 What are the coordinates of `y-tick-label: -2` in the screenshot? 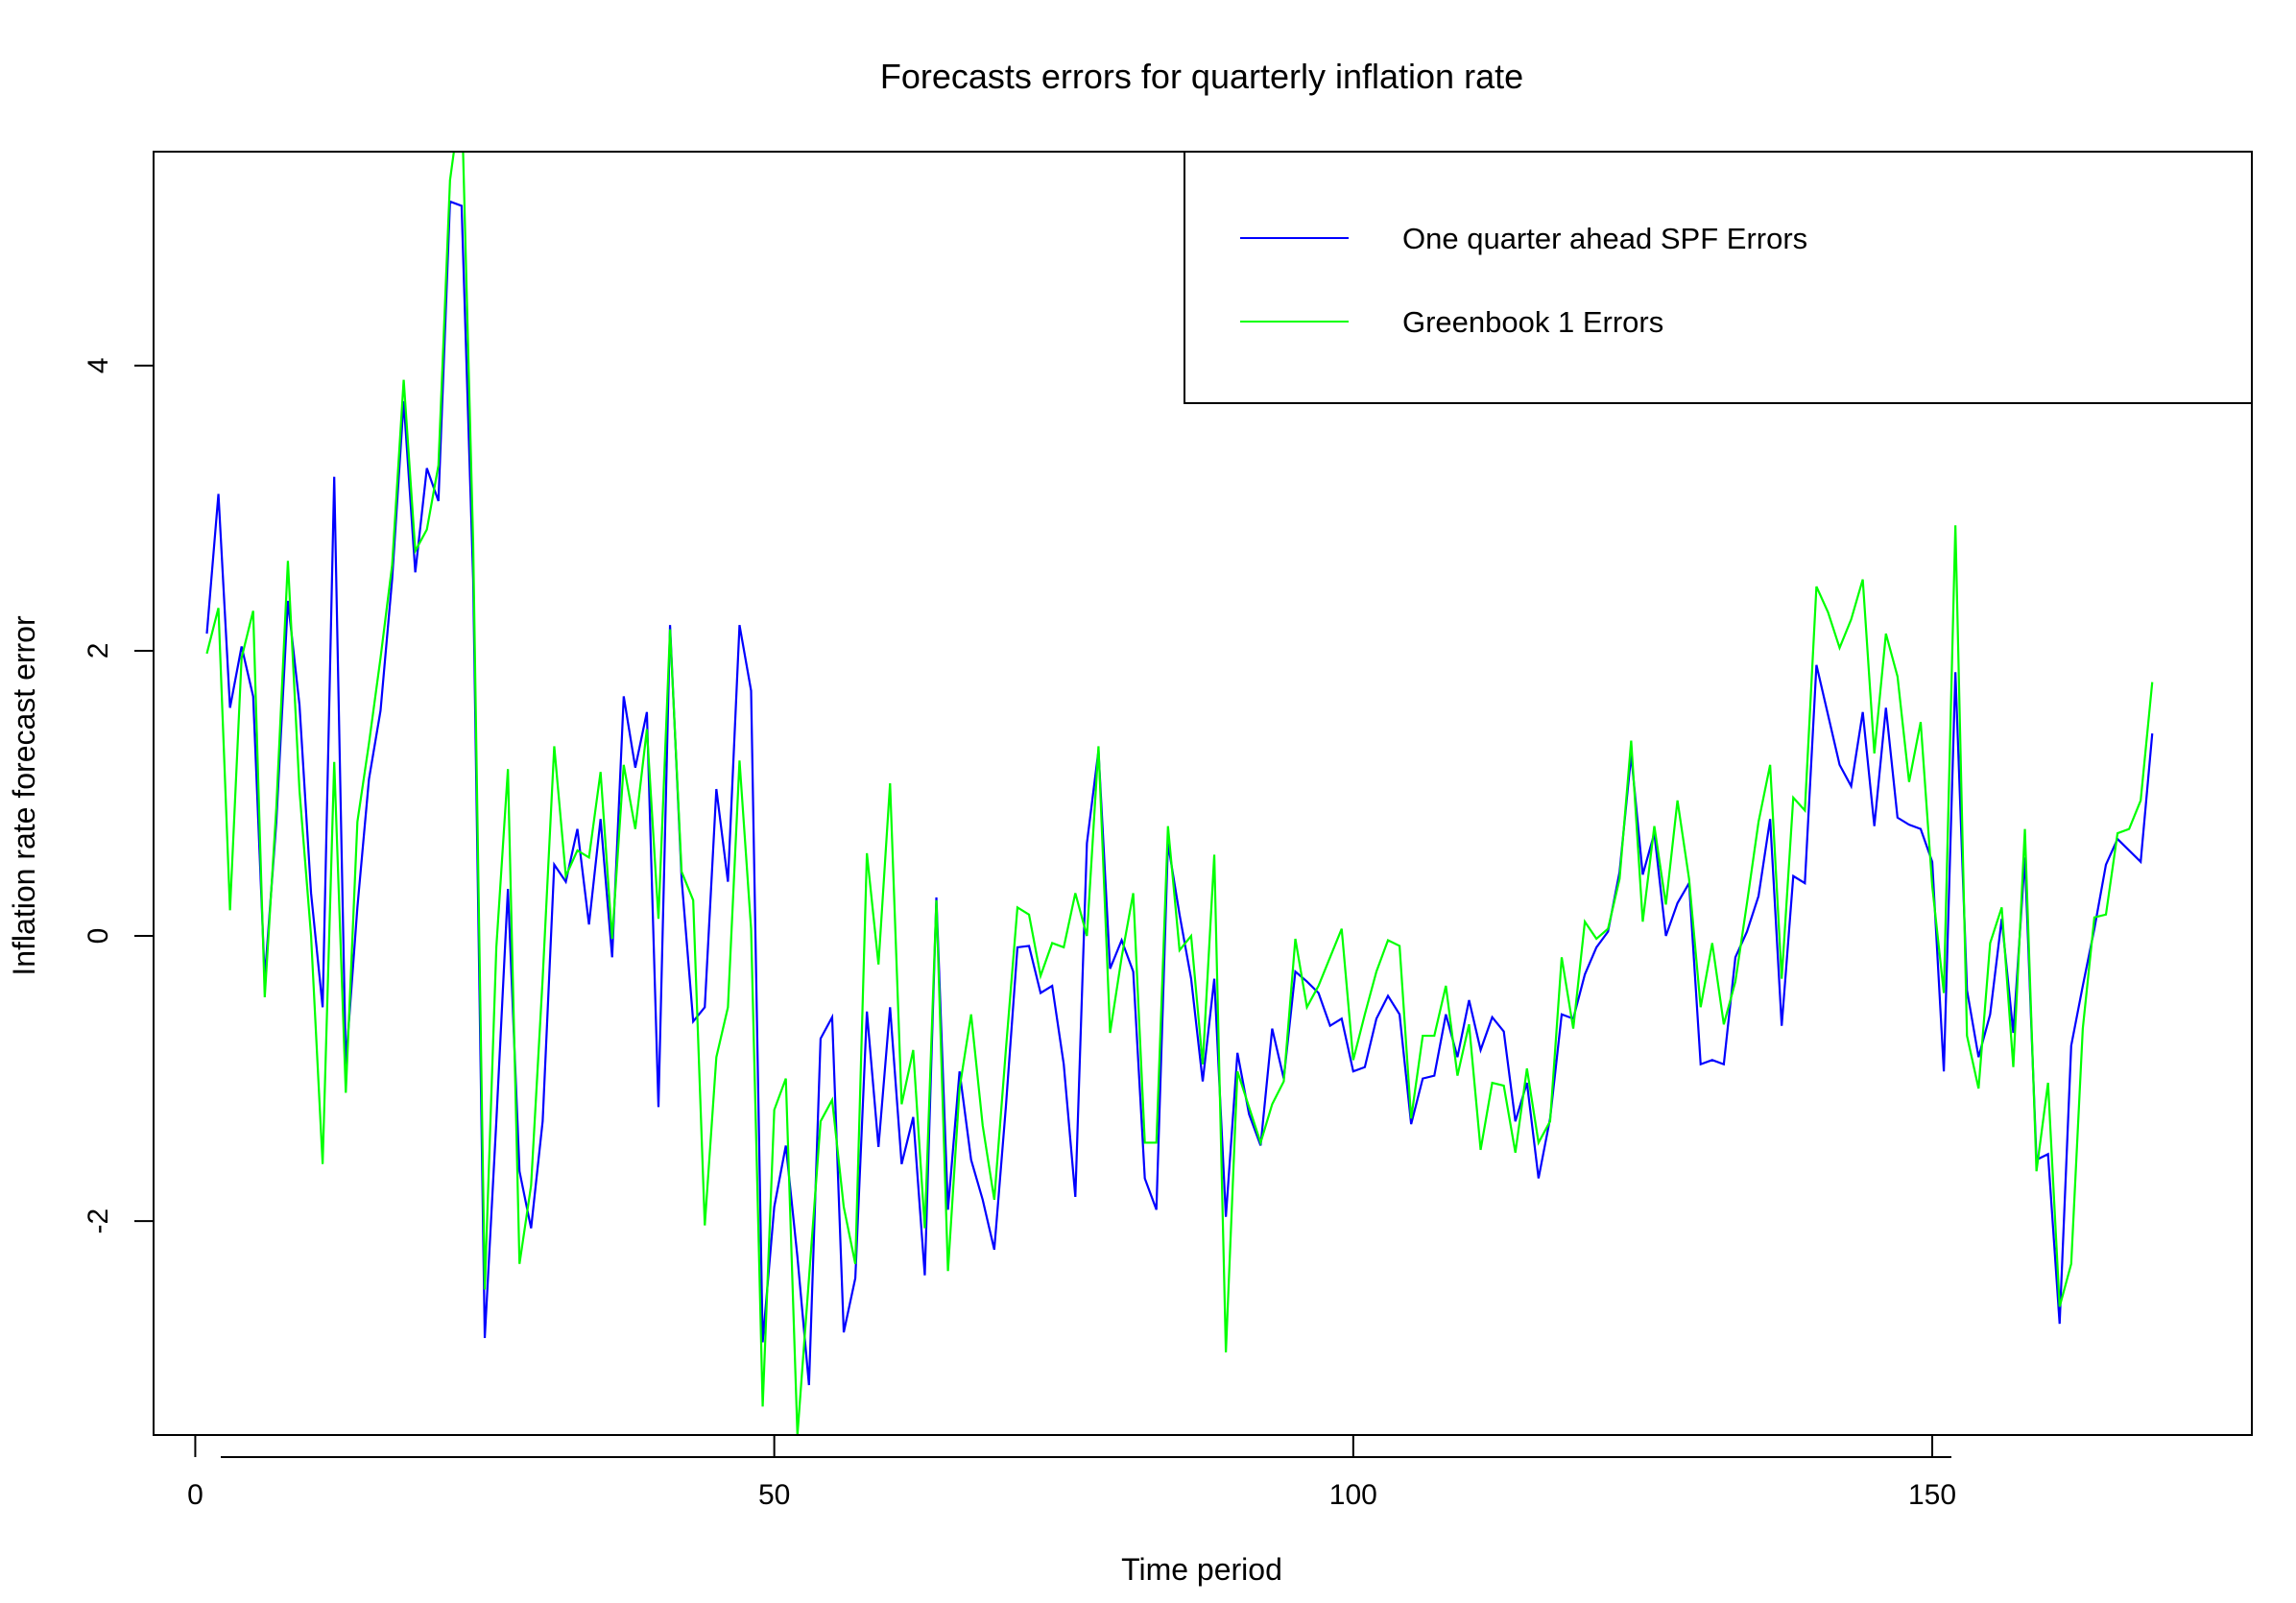 It's located at (98, 1221).